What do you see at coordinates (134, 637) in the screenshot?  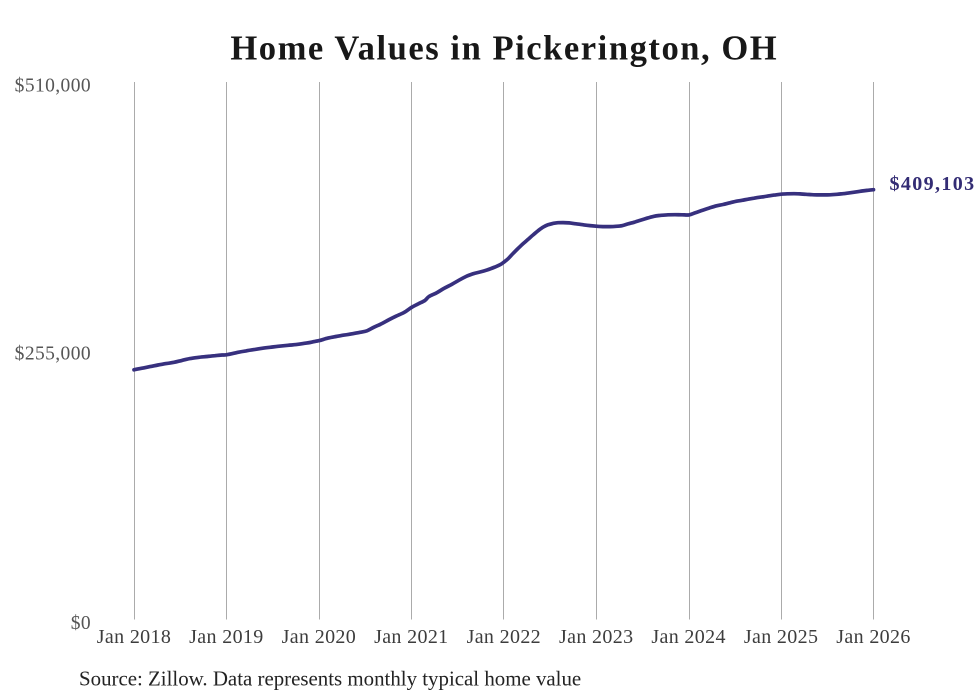 I see `svg-text: Jan 2018` at bounding box center [134, 637].